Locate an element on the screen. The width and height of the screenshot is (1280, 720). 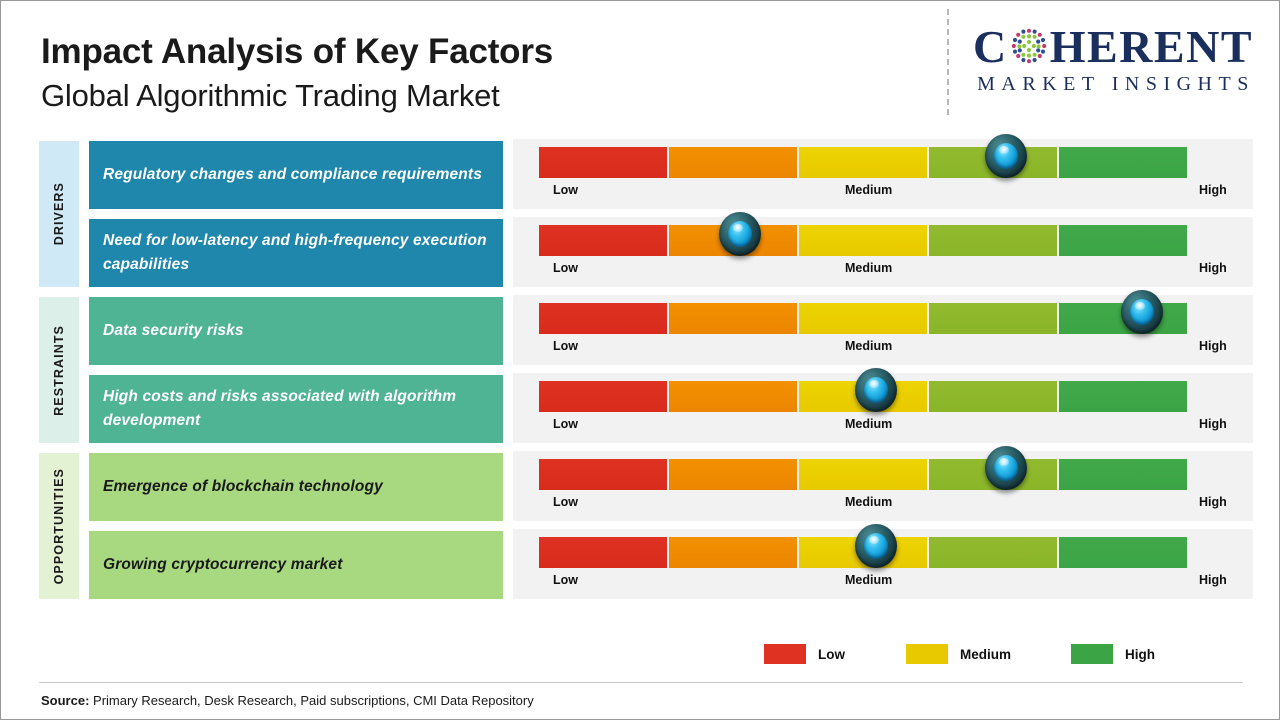
header-divider is located at coordinates (948, 62).